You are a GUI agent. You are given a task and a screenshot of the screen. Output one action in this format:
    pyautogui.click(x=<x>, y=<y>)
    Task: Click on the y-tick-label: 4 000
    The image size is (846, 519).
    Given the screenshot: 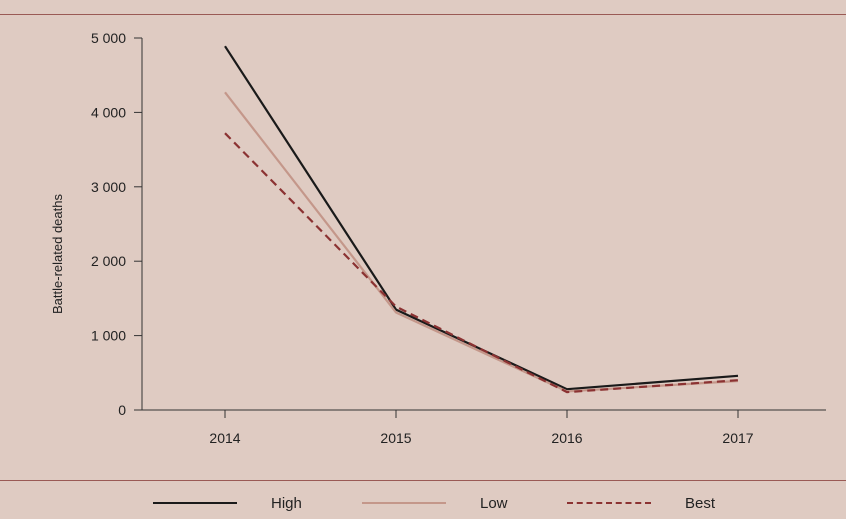 What is the action you would take?
    pyautogui.click(x=108, y=112)
    